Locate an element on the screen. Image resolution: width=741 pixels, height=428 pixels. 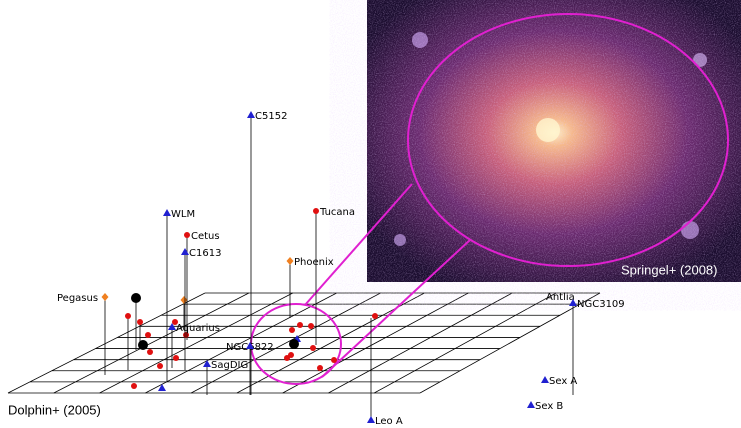
galaxy-label: Aquarius is located at coordinates (198, 328).